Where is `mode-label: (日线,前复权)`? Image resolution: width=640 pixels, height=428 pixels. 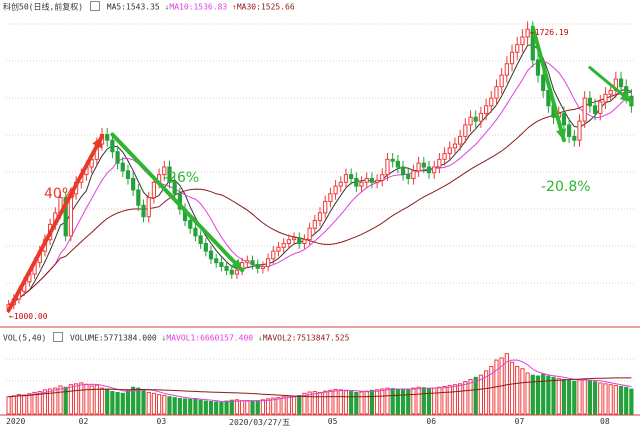 mode-label: (日线,前复权) is located at coordinates (56, 7).